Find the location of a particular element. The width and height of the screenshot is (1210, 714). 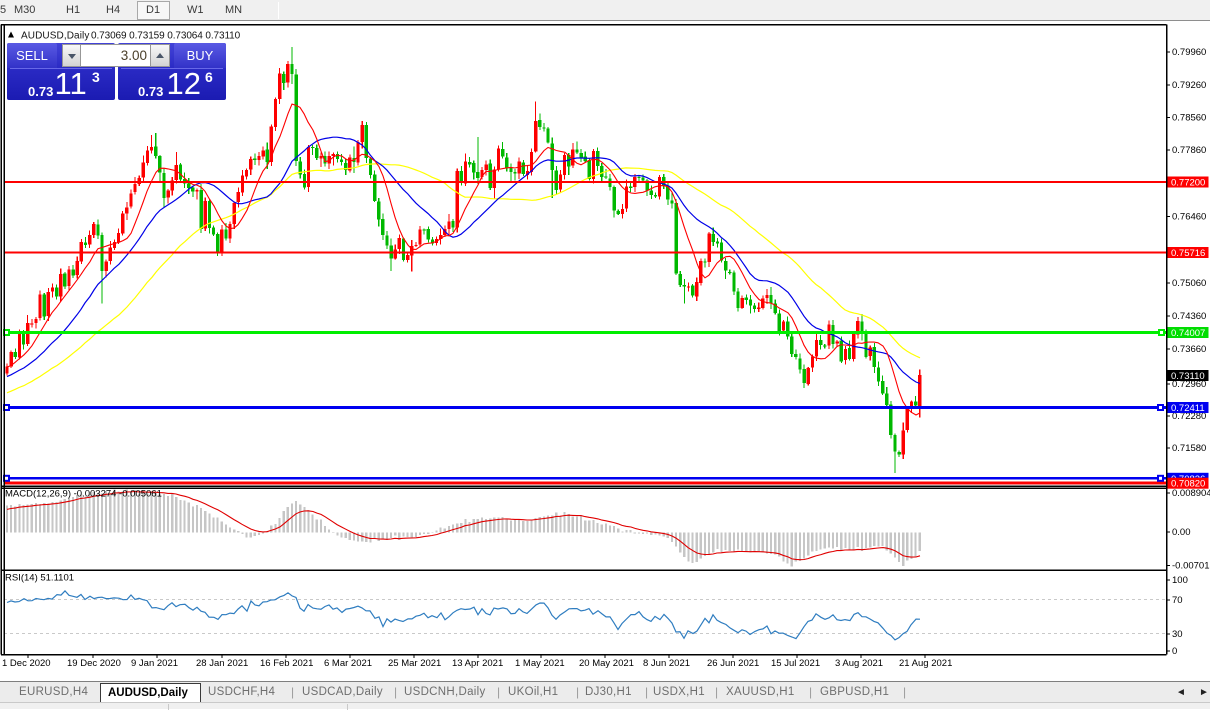

svg-text: 0.75060 is located at coordinates (1189, 283).